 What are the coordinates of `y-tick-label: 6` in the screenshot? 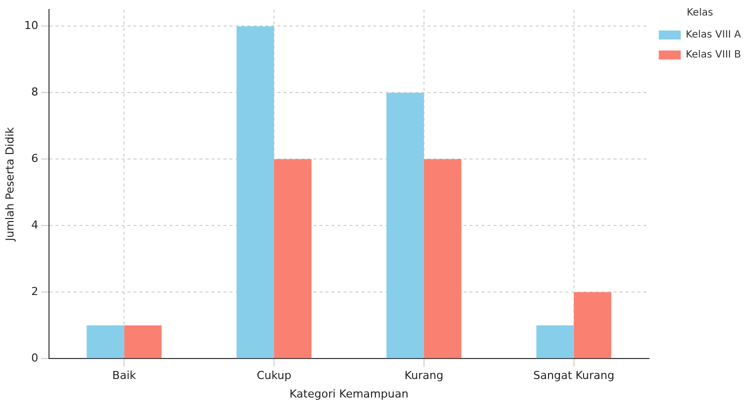 It's located at (34, 159).